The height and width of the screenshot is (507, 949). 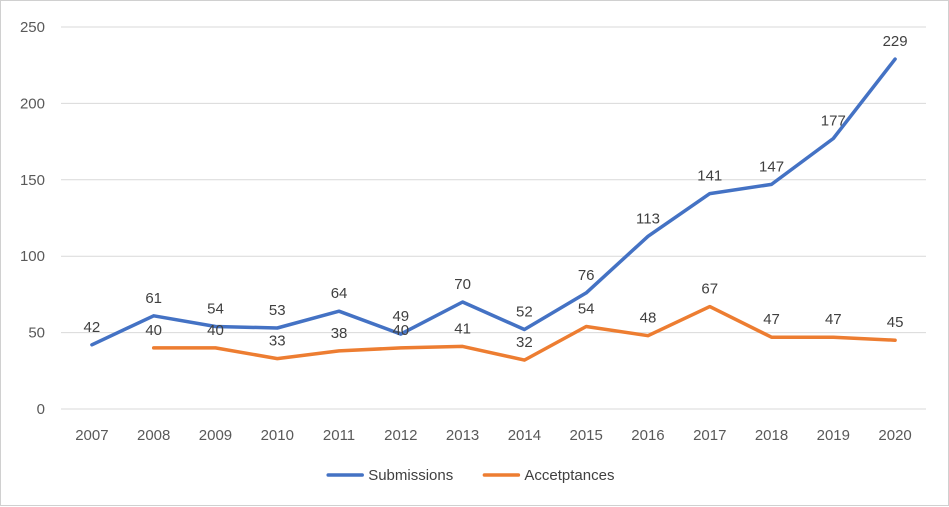 What do you see at coordinates (32, 180) in the screenshot?
I see `y-tick-label: 150` at bounding box center [32, 180].